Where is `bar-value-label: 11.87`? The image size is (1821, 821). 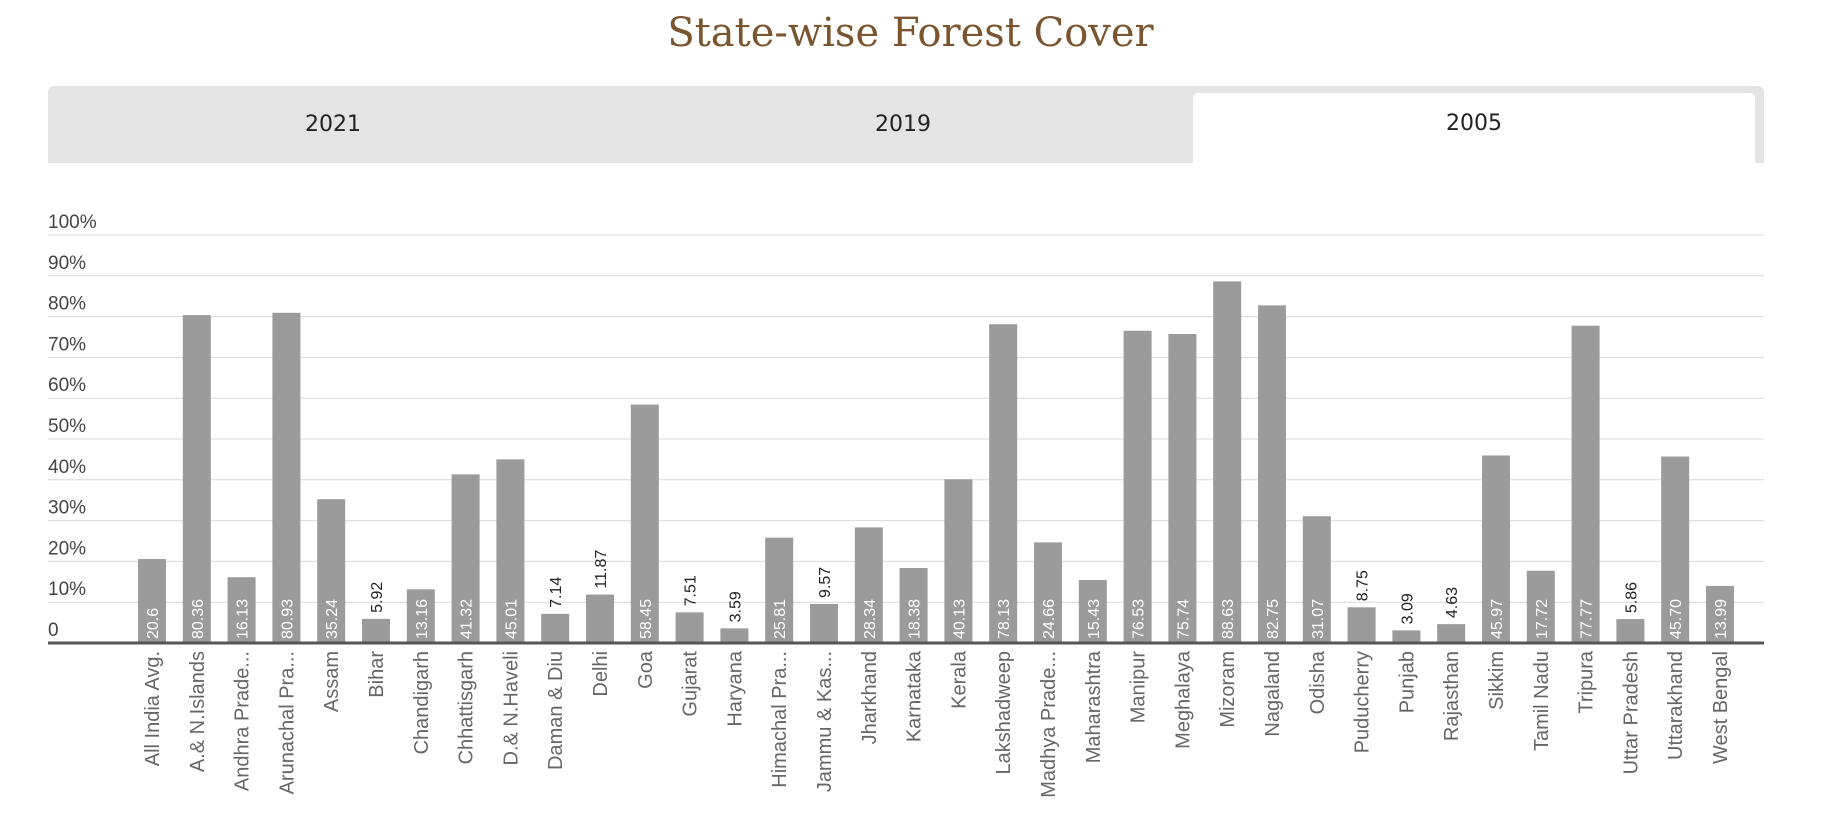
bar-value-label: 11.87 is located at coordinates (601, 569).